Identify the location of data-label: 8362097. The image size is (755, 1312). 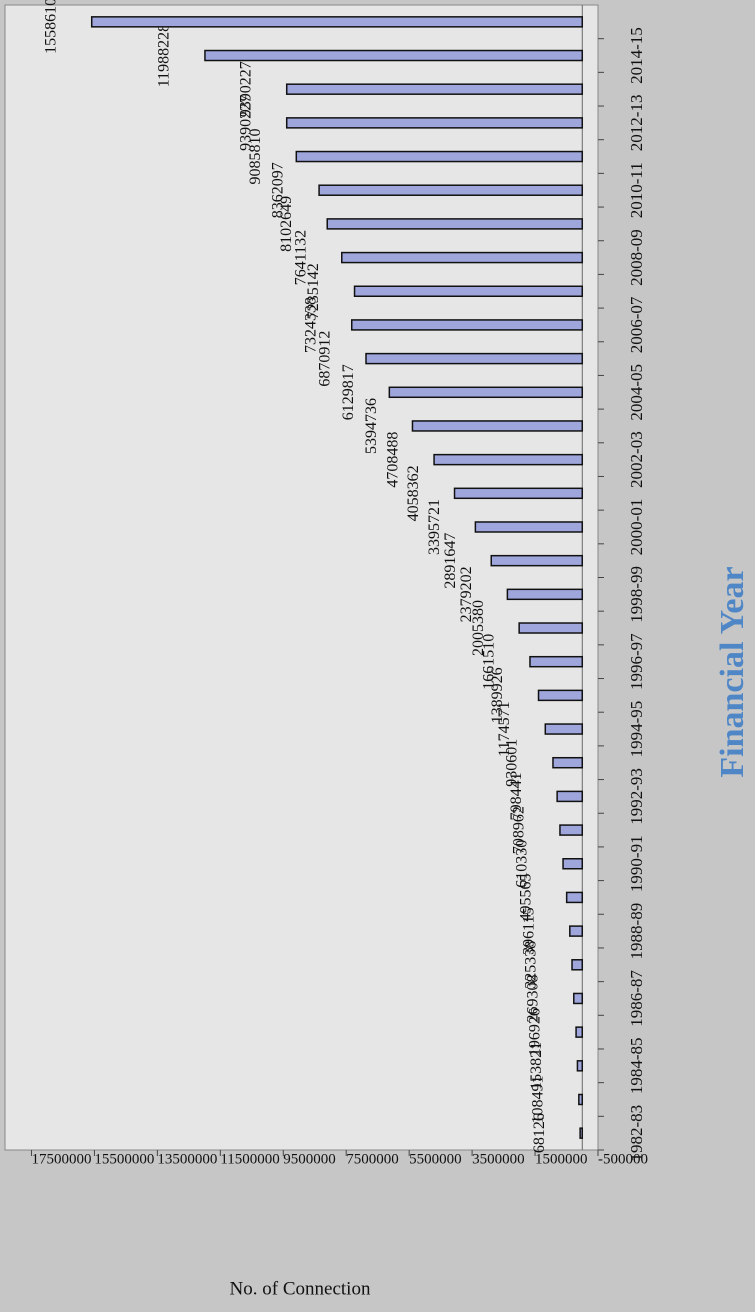
(278, 190).